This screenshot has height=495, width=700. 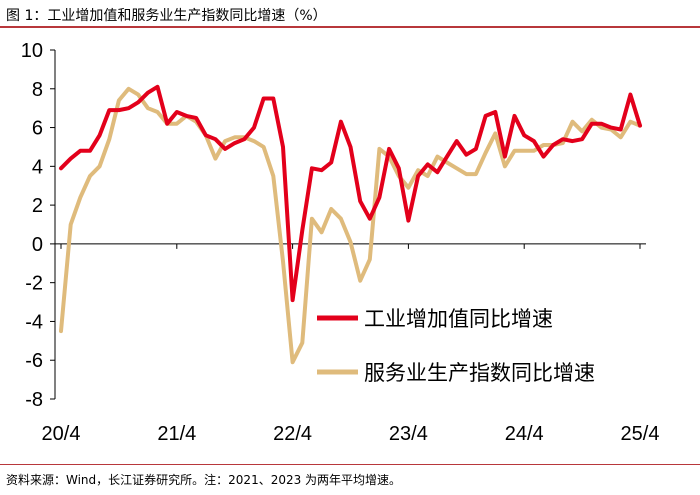 I want to click on x-tick-label: 23/4, so click(x=408, y=434).